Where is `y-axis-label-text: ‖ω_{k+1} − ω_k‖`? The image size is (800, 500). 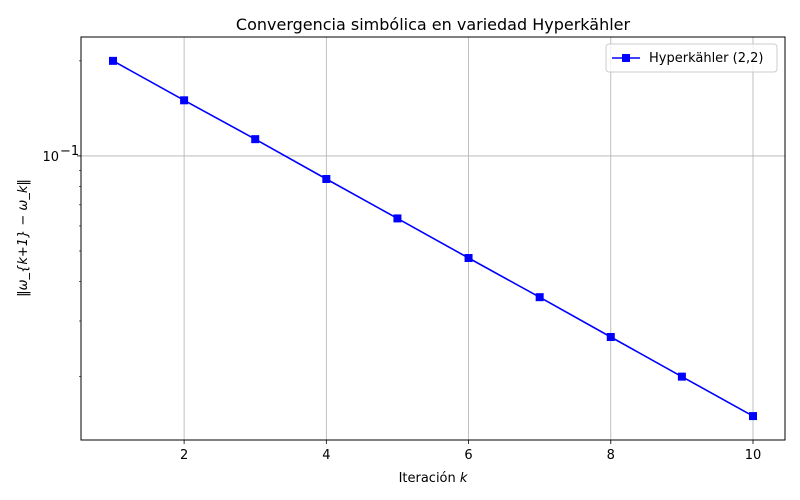 y-axis-label-text: ‖ω_{k+1} − ω_k‖ is located at coordinates (23, 238).